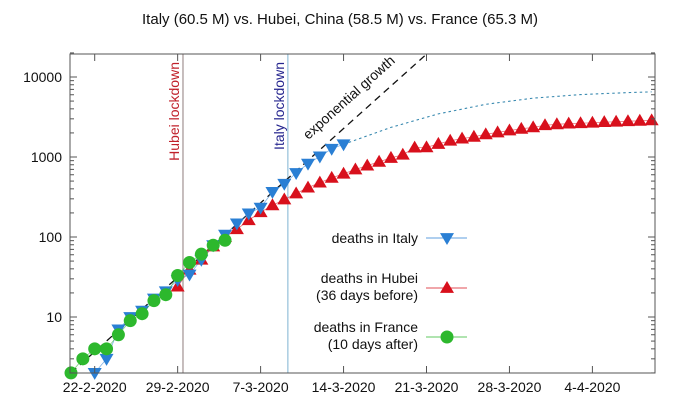 The height and width of the screenshot is (408, 680). I want to click on legend-item: deaths in Italy, so click(399, 238).